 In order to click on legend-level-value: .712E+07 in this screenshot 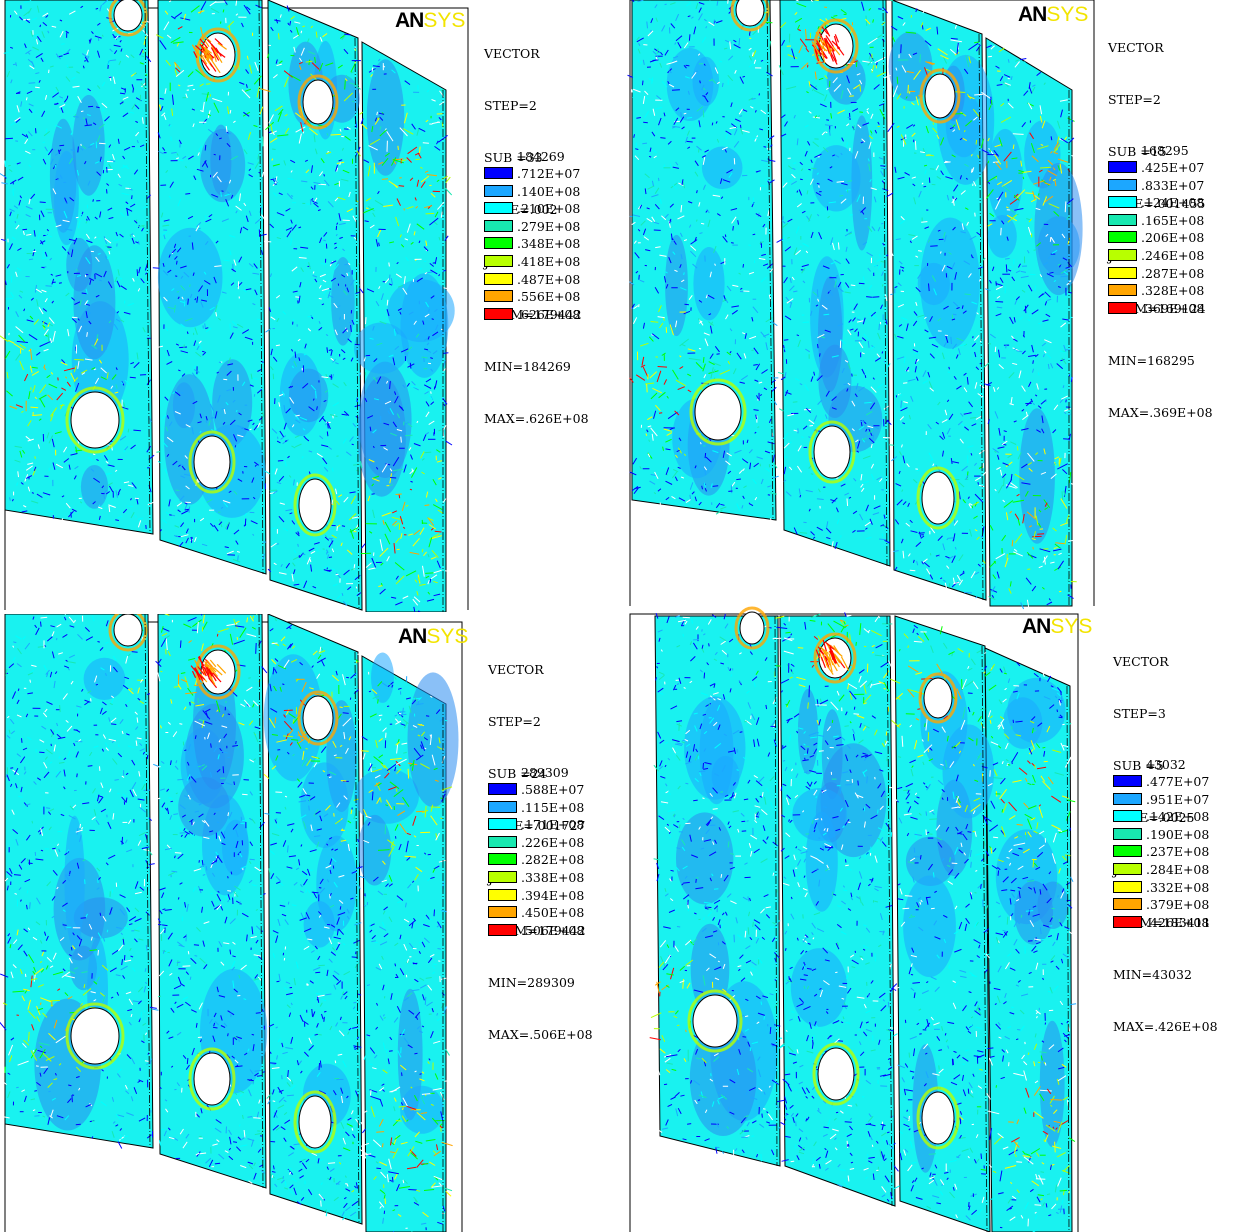, I will do `click(549, 173)`.